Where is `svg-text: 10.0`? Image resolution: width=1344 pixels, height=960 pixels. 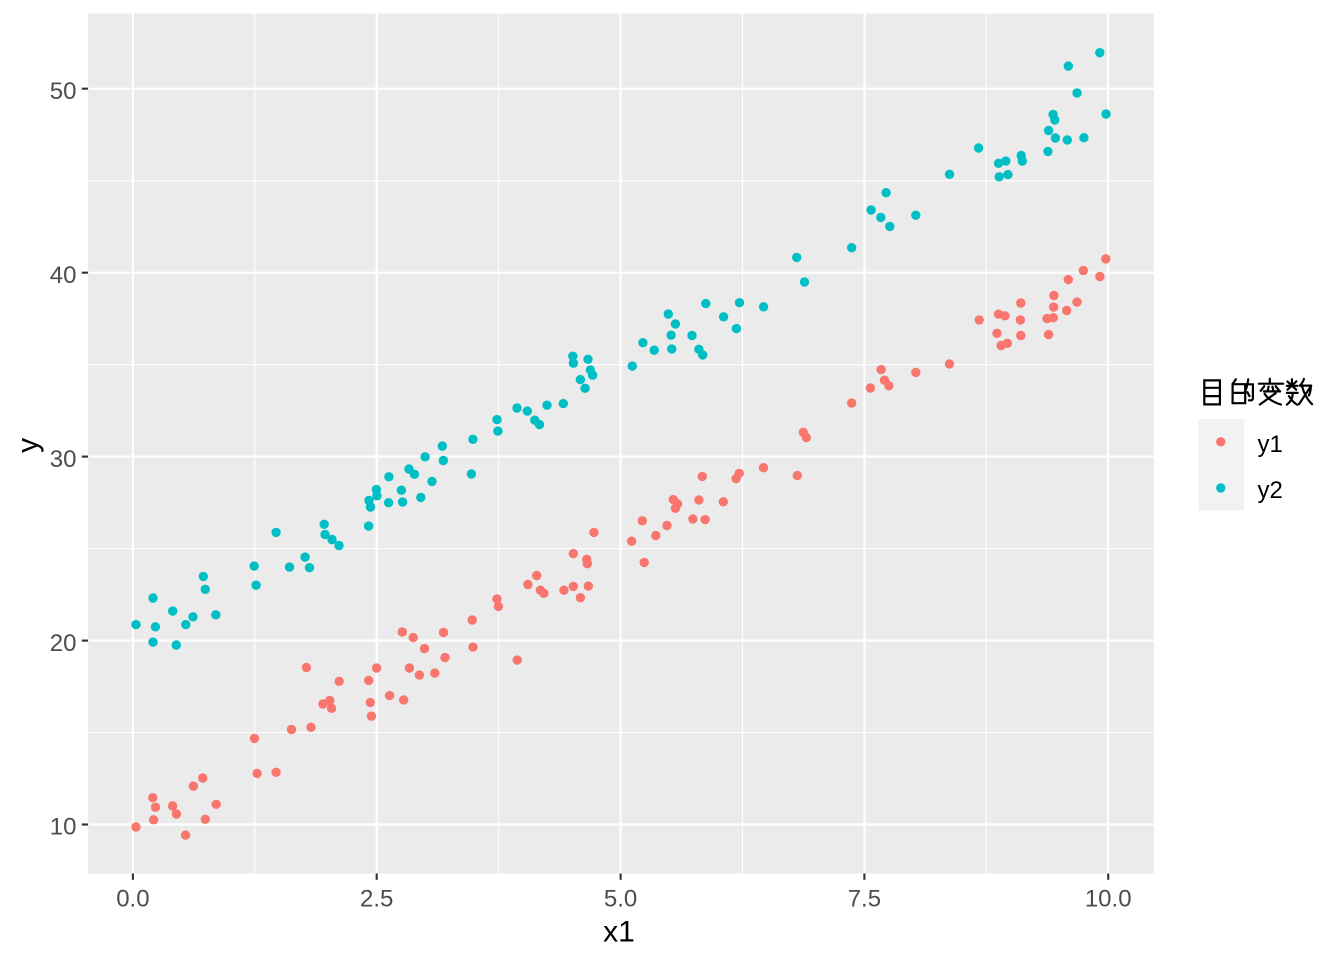
svg-text: 10.0 is located at coordinates (1108, 899).